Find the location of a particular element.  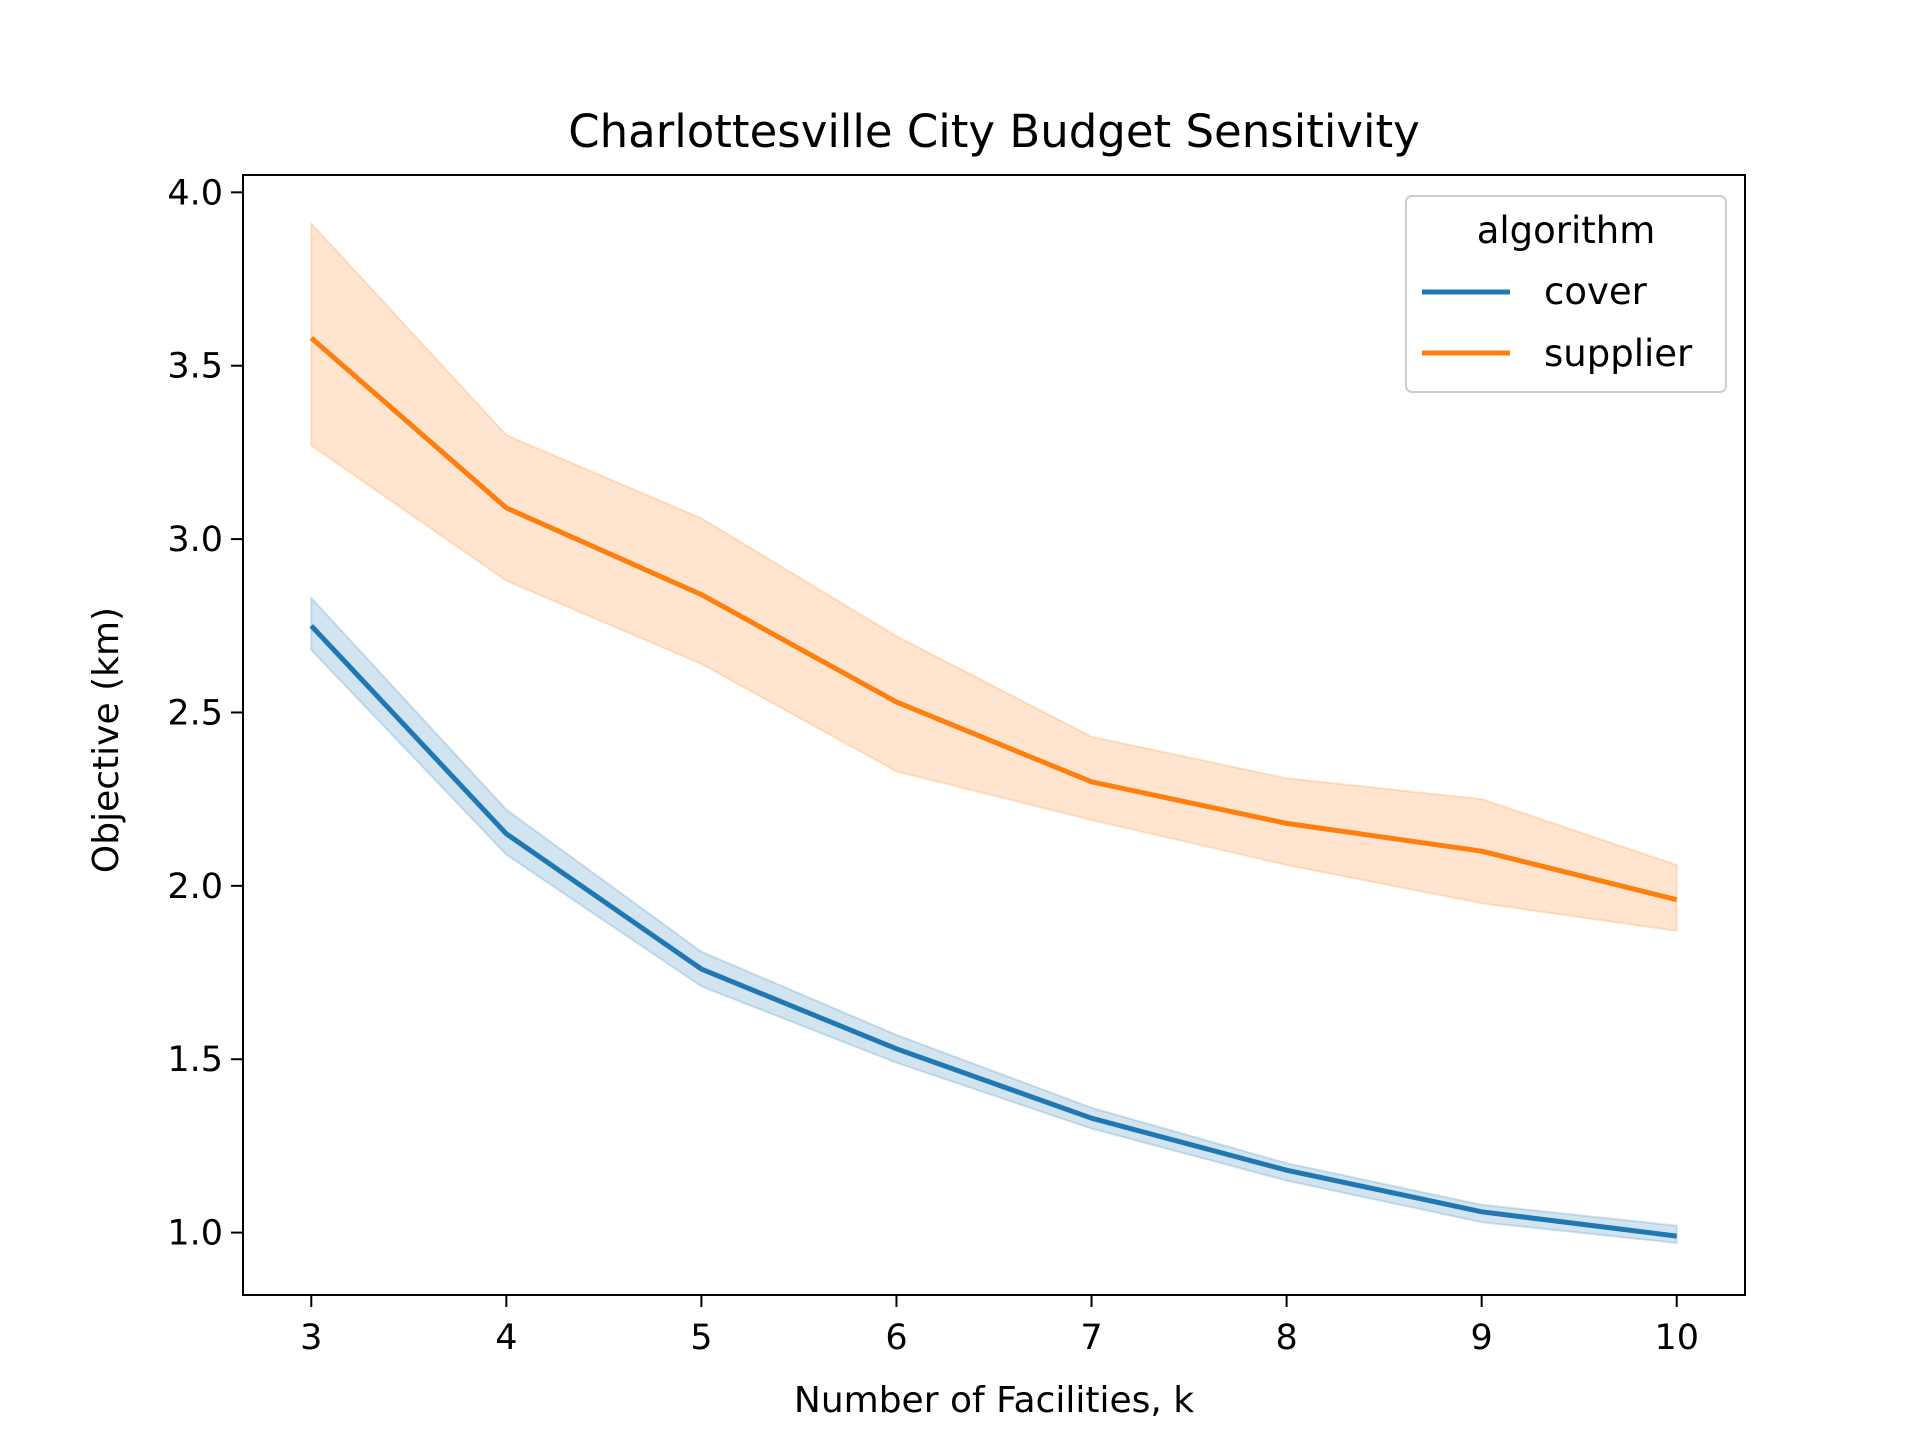

y-tick-label: 3.0 is located at coordinates (195, 540).